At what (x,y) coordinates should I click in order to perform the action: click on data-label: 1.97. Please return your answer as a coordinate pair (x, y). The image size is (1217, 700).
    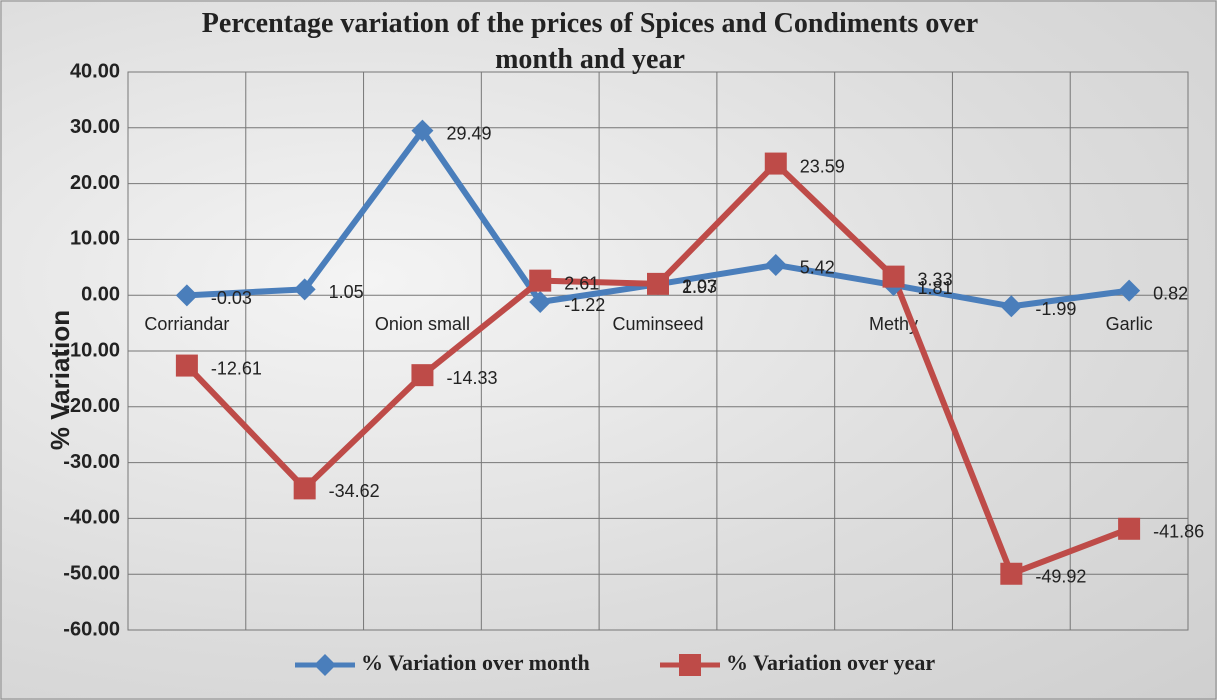
    Looking at the image, I should click on (699, 287).